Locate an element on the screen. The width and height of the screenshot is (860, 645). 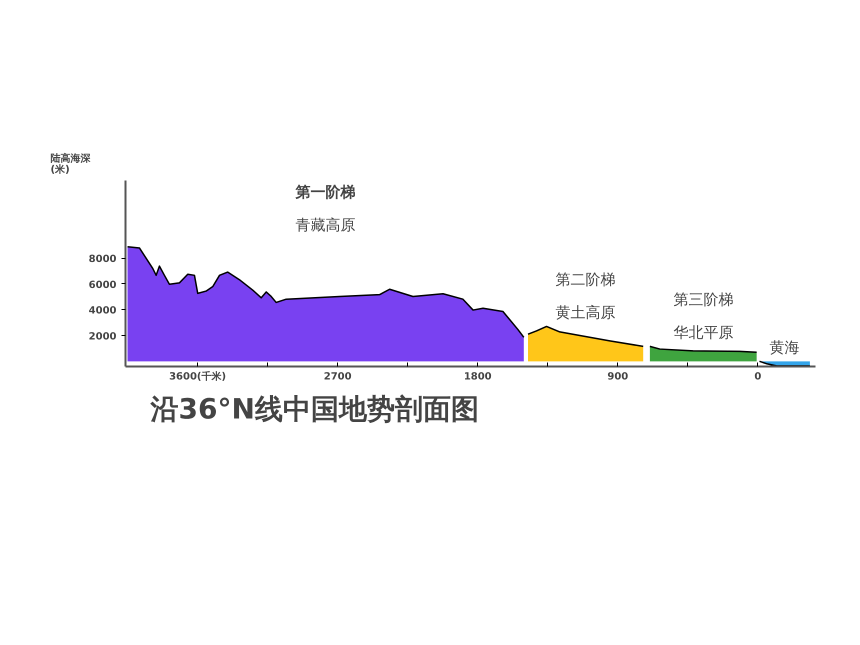
x-tick-label: 1800 is located at coordinates (478, 377).